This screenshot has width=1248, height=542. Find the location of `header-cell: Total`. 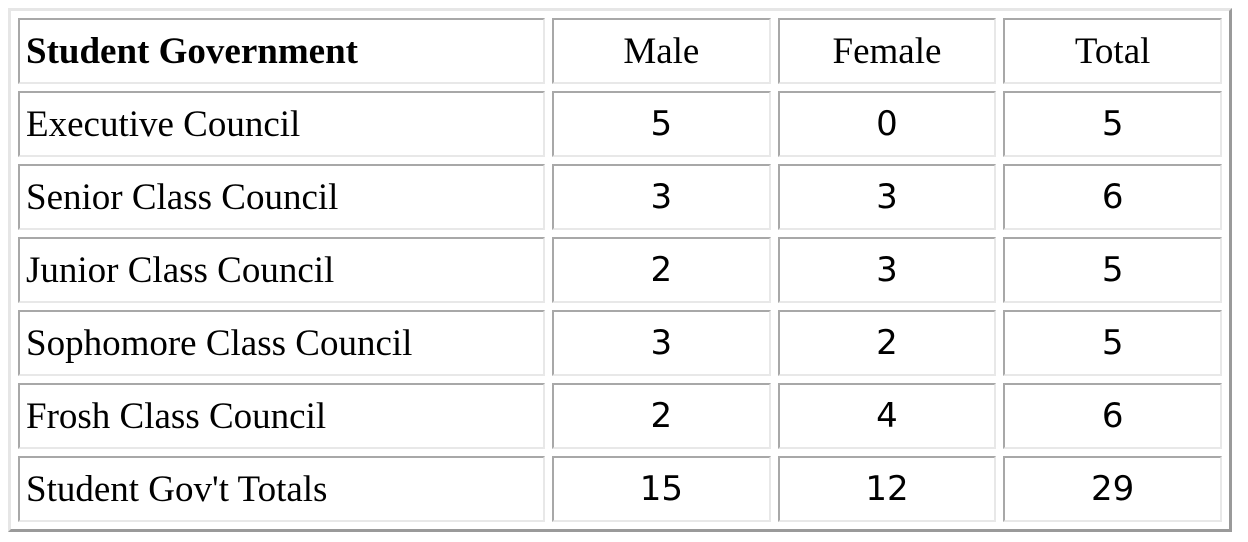

header-cell: Total is located at coordinates (1112, 51).